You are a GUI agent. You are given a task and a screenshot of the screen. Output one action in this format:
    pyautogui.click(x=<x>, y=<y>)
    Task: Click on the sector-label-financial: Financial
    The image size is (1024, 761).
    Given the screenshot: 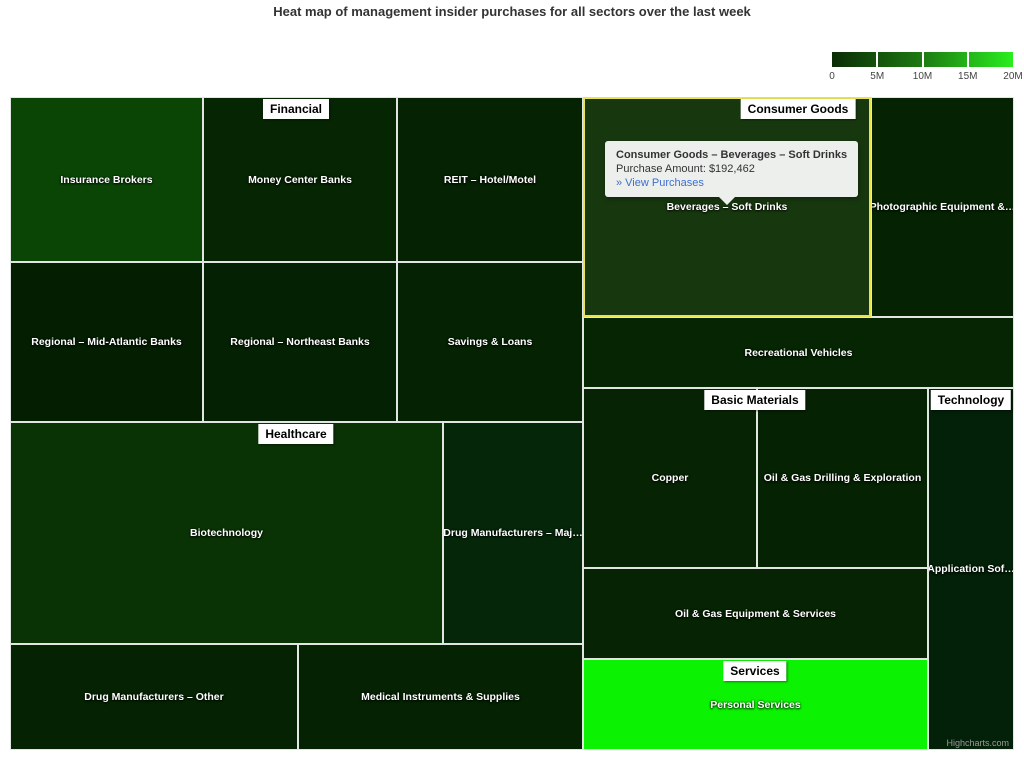 What is the action you would take?
    pyautogui.click(x=296, y=109)
    